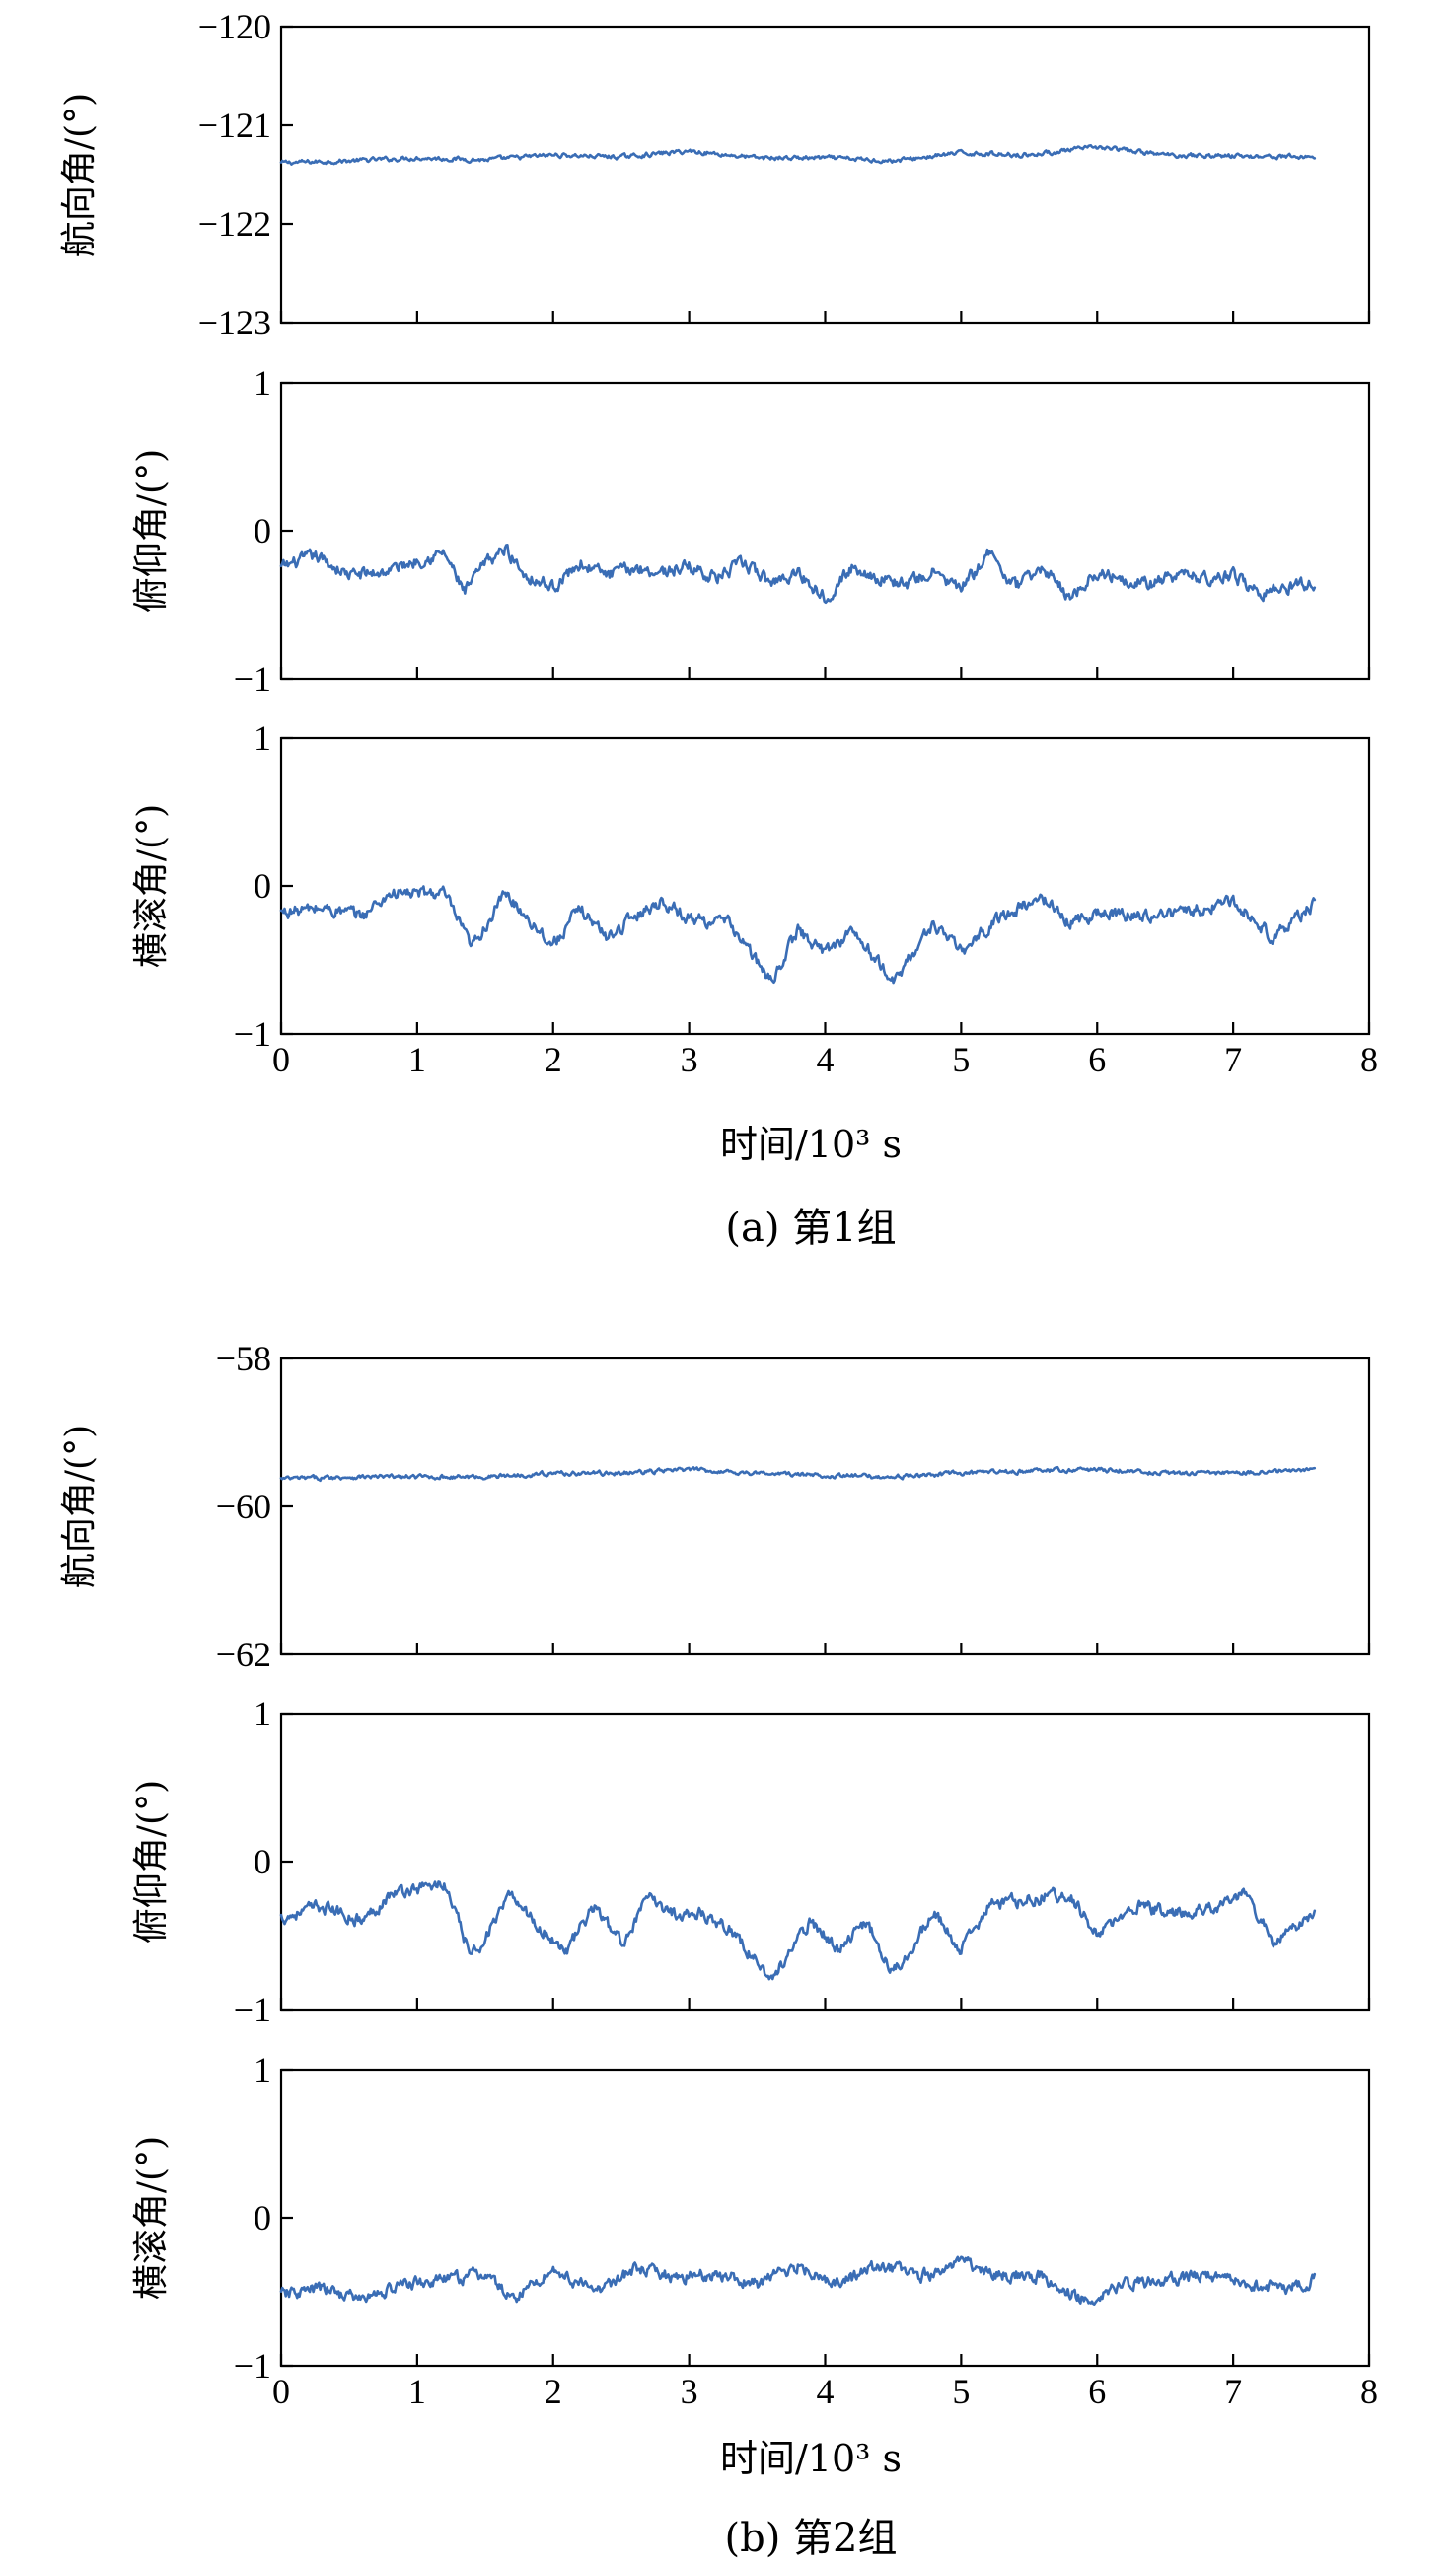  I want to click on y-tick-label: −60, so click(243, 1506).